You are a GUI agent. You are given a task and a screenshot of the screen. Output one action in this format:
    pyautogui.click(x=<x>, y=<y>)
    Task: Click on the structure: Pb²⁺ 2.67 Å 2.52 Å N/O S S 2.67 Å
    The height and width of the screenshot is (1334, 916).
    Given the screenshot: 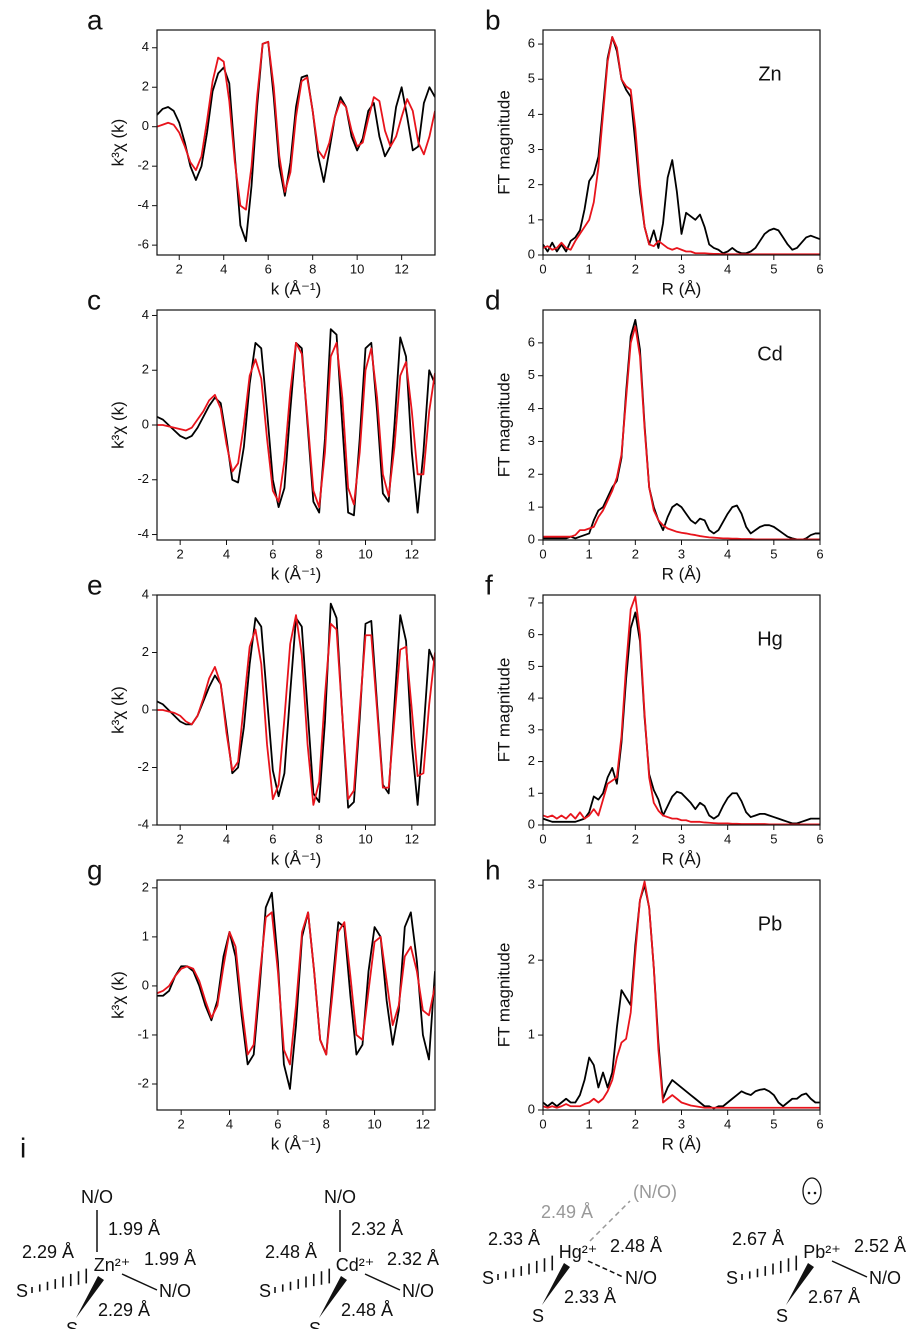 What is the action you would take?
    pyautogui.click(x=816, y=1251)
    